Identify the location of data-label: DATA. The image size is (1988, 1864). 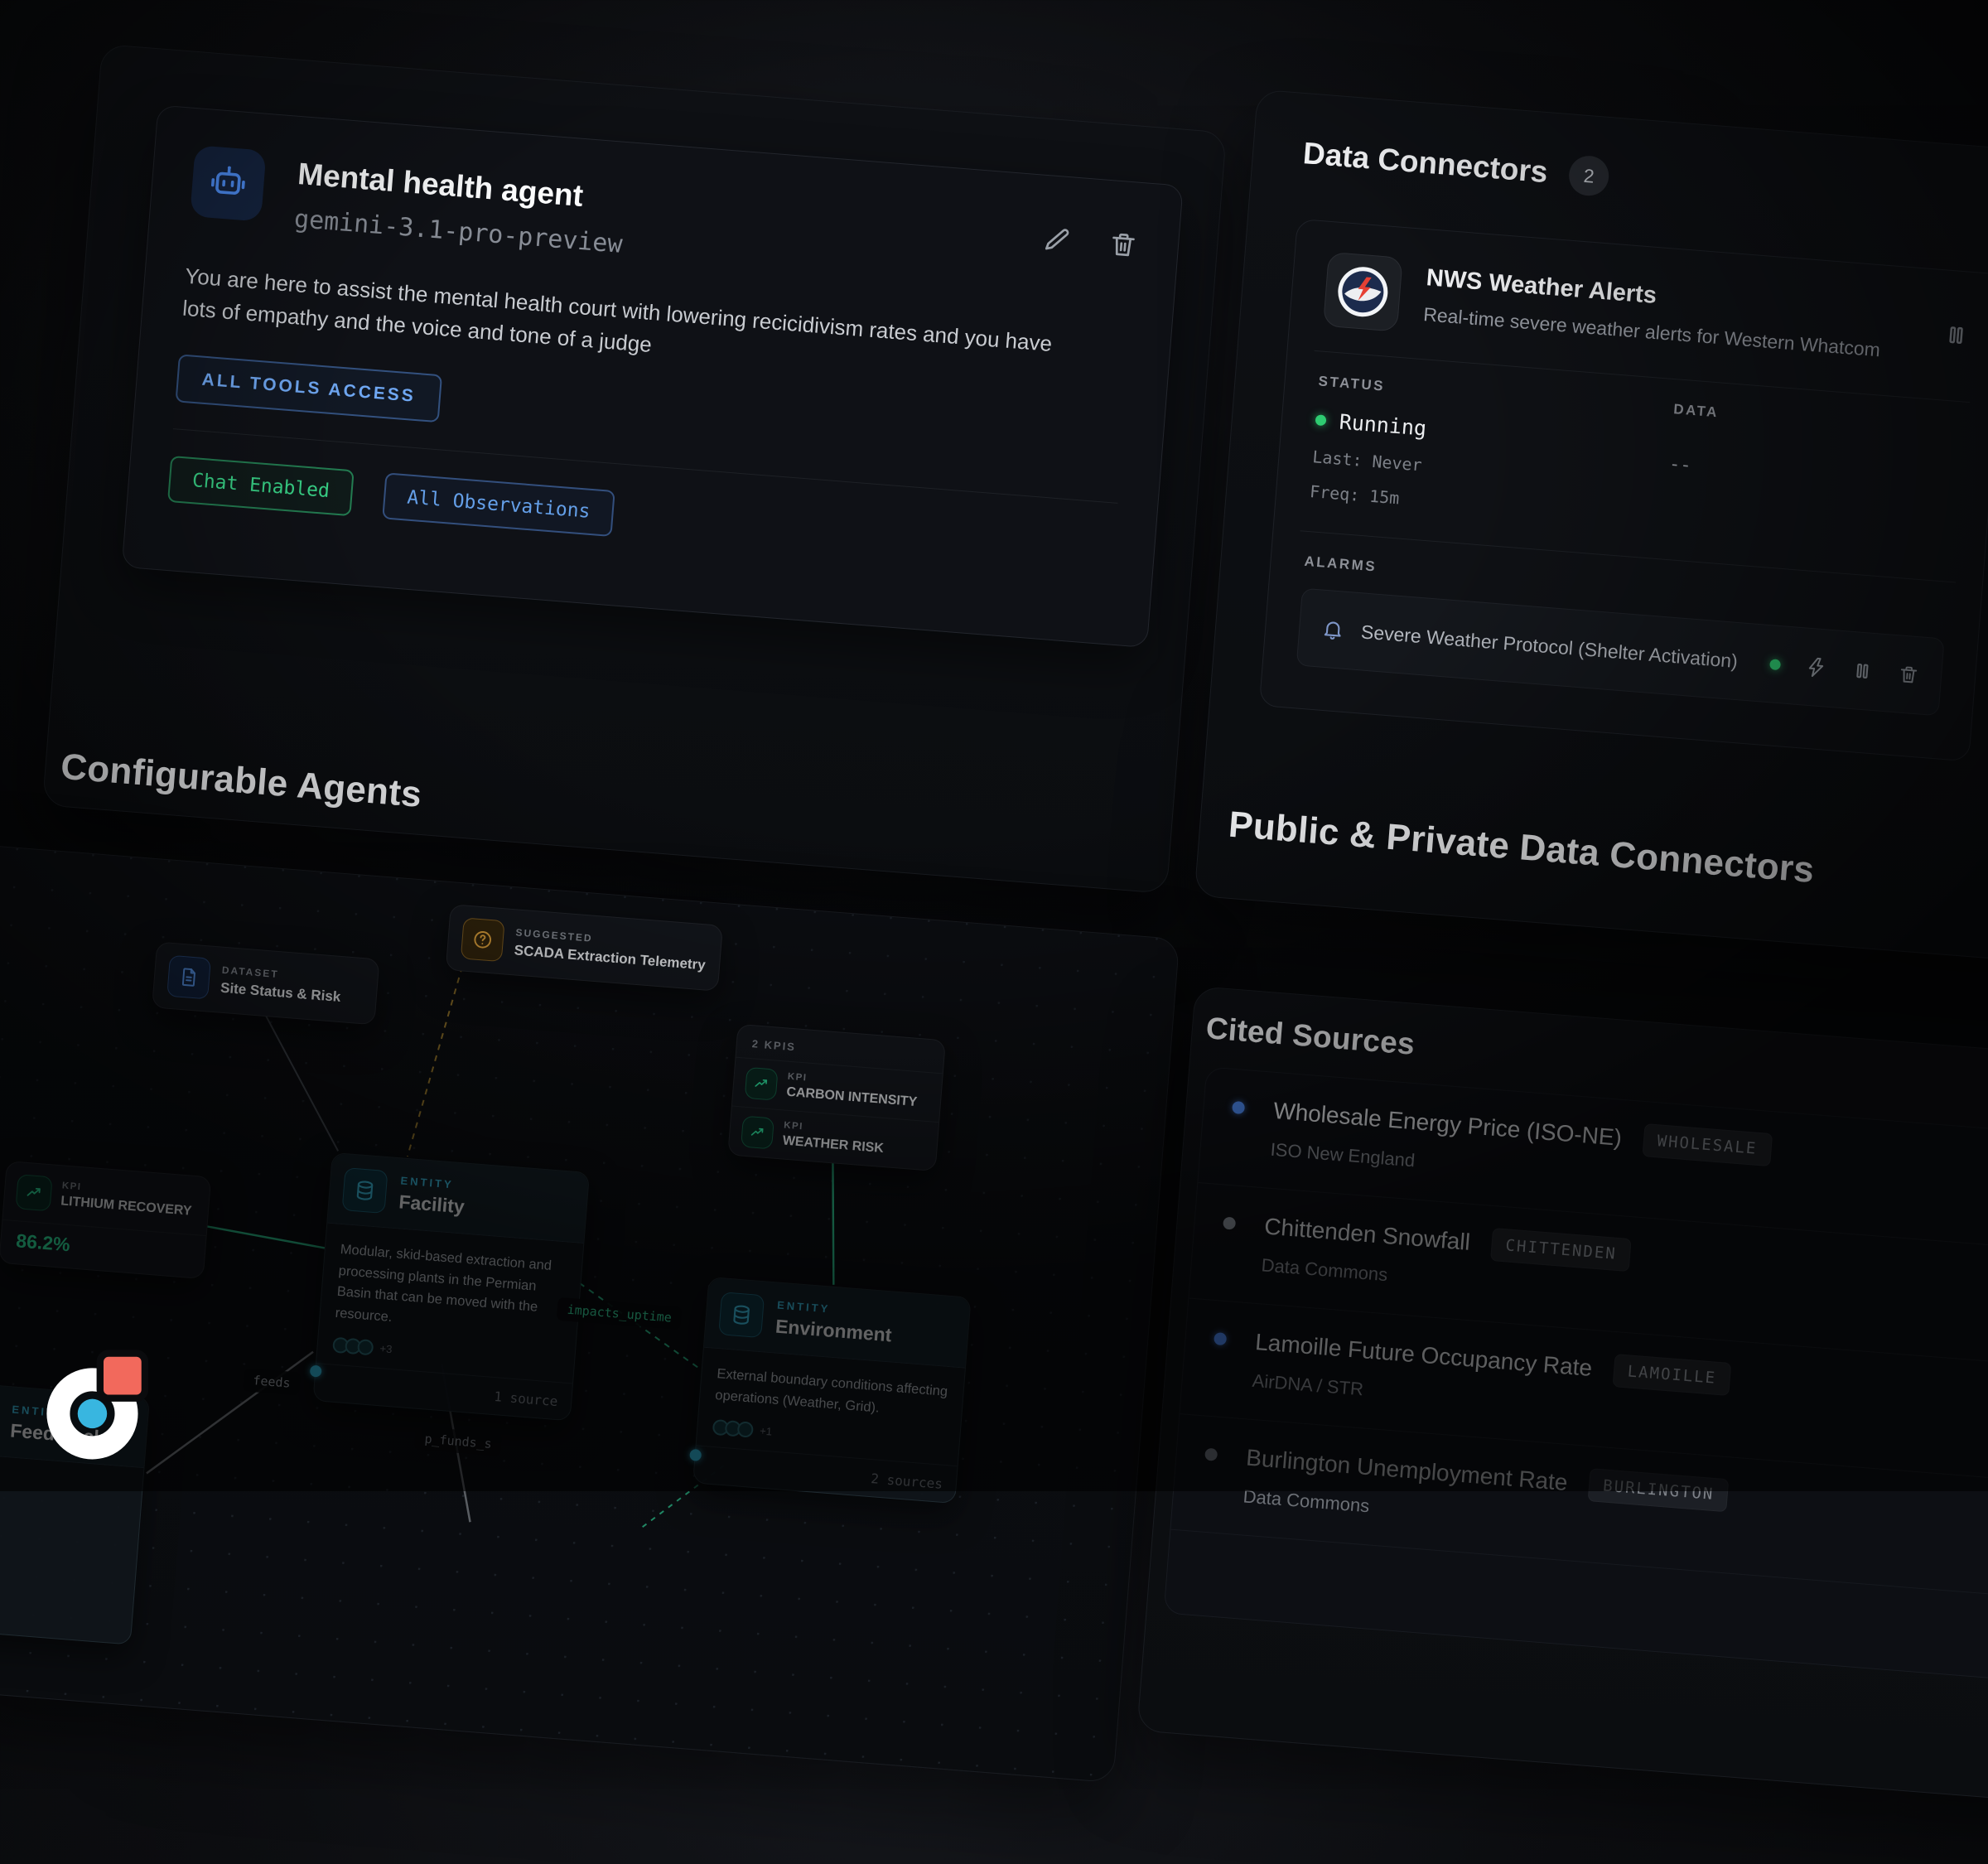
(1696, 411).